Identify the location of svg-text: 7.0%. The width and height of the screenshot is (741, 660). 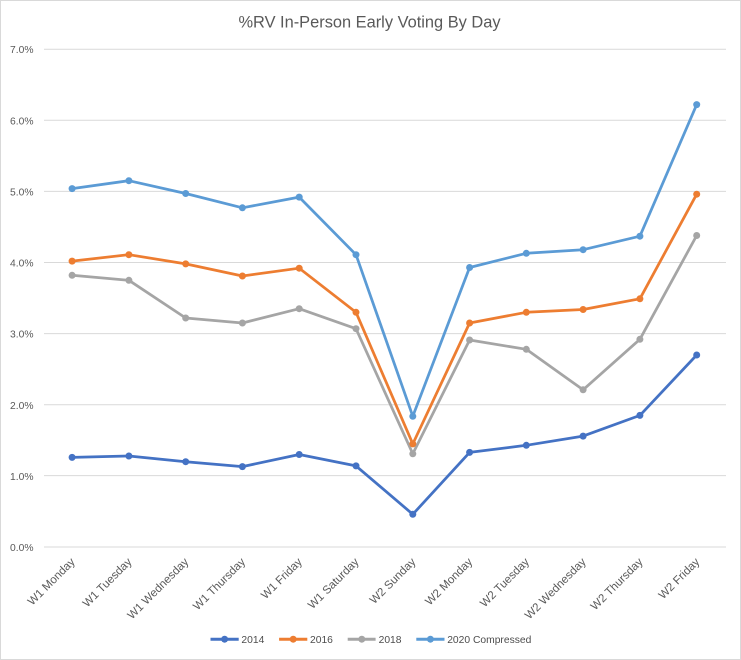
(21, 50).